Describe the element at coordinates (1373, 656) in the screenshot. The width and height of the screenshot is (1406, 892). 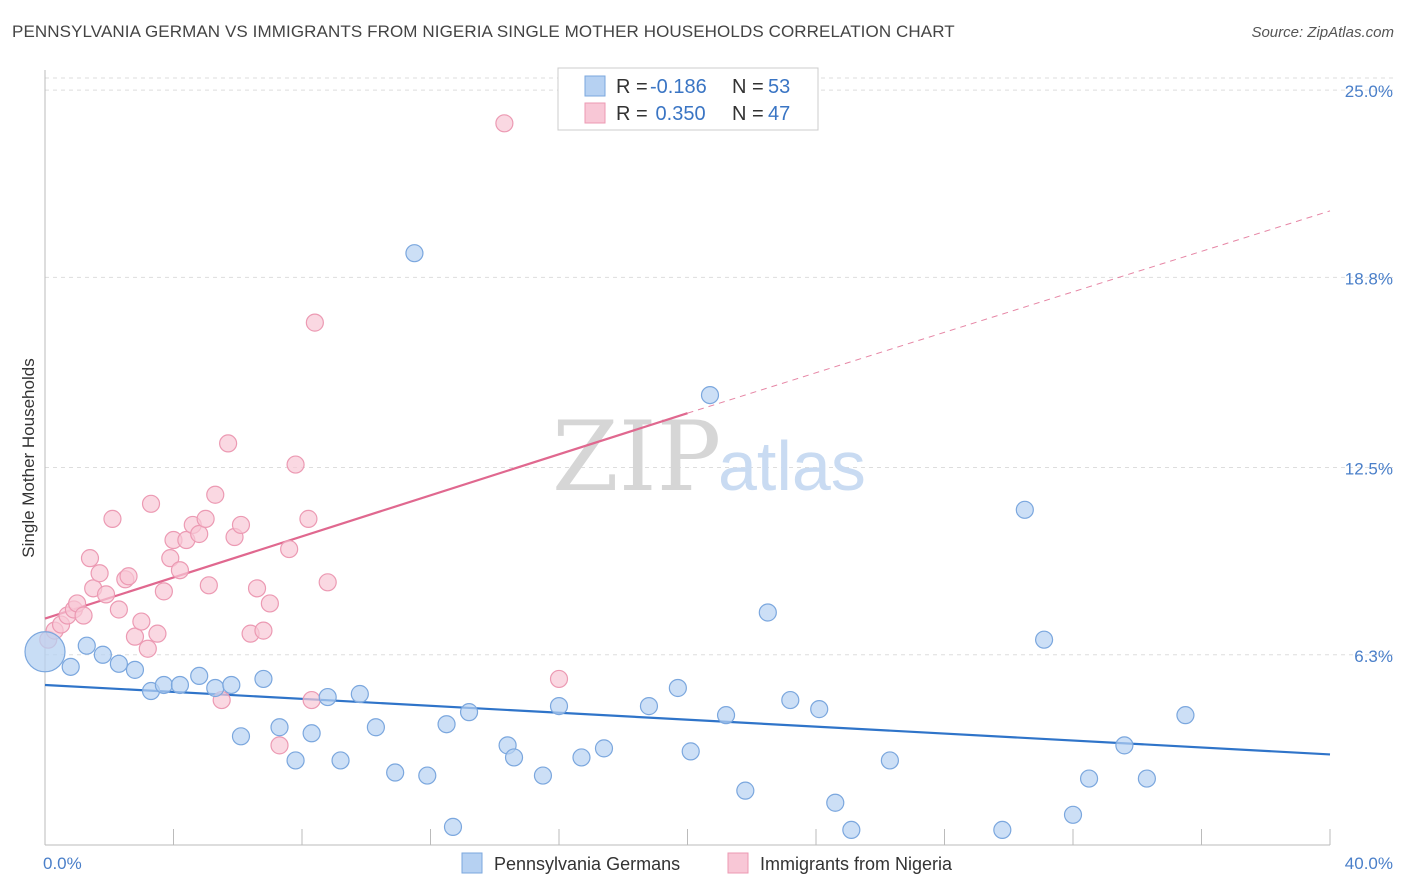
I see `y-tick-label: 6.3%` at that location.